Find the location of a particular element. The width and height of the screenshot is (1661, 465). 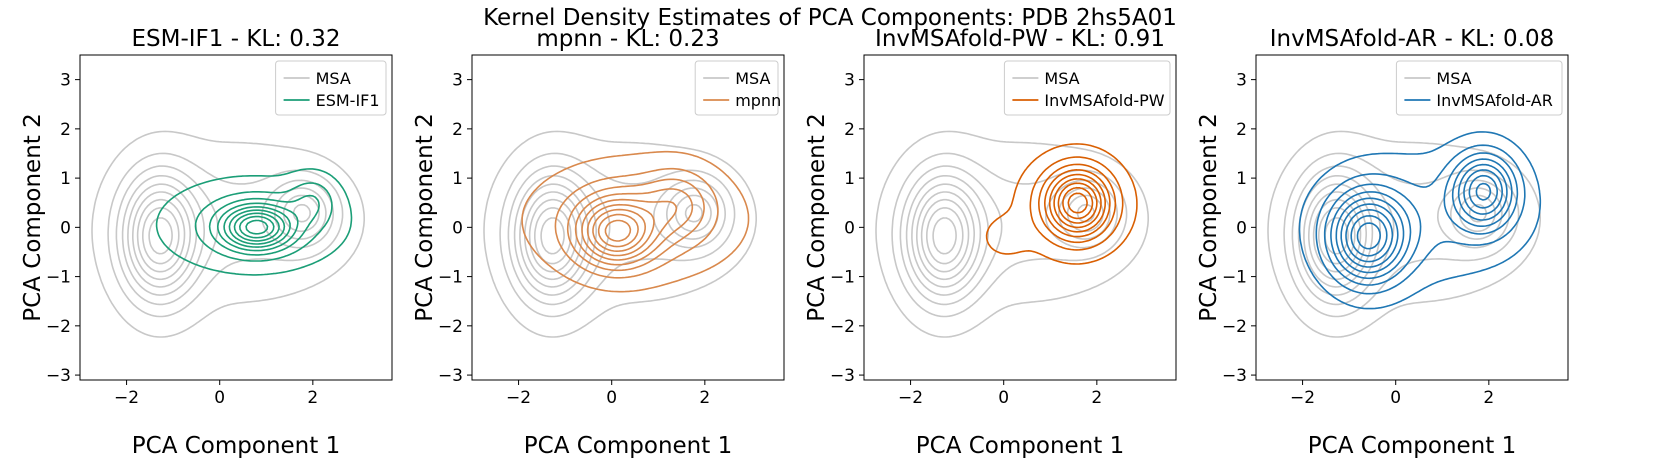

legend-entry: mpnn is located at coordinates (758, 100).